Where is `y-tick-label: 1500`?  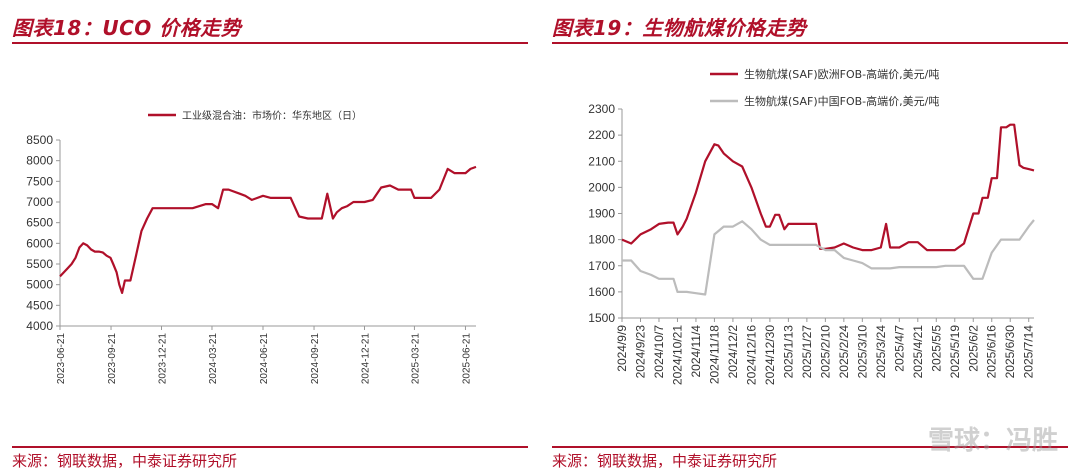 y-tick-label: 1500 is located at coordinates (601, 318).